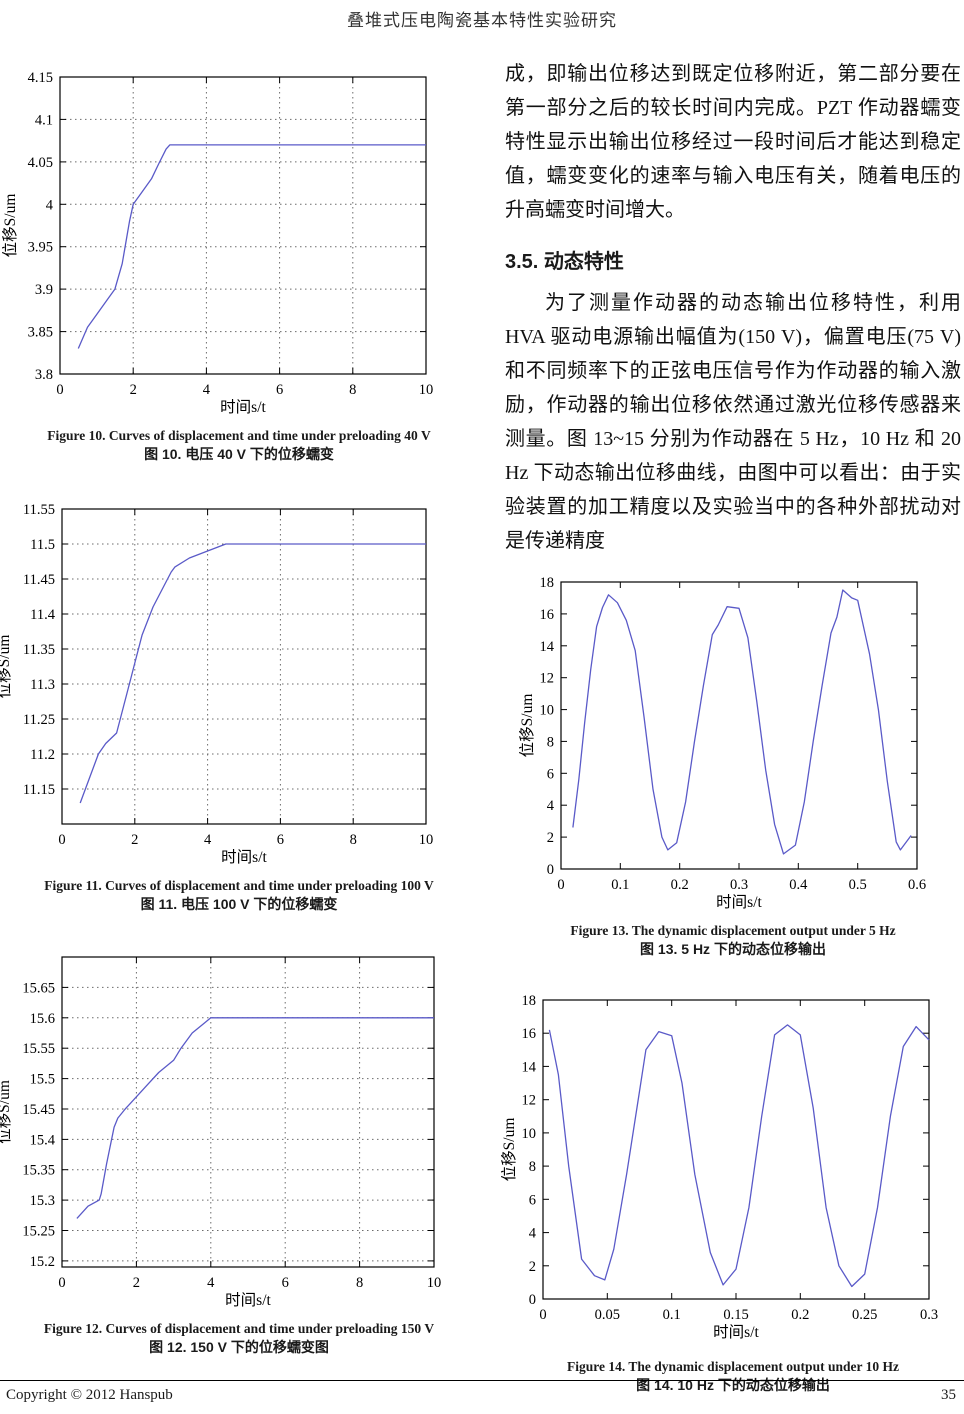 This screenshot has height=1414, width=964. What do you see at coordinates (482, 1392) in the screenshot?
I see `page-footer: Copyright © 2012 Hanspub 35` at bounding box center [482, 1392].